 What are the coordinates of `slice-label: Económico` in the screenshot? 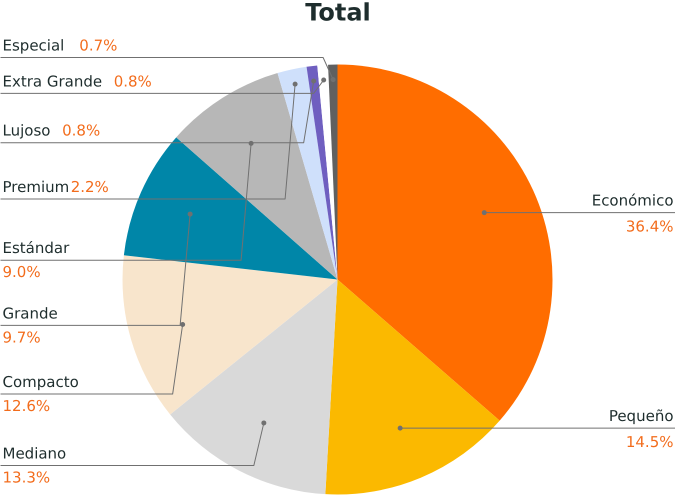 It's located at (633, 201).